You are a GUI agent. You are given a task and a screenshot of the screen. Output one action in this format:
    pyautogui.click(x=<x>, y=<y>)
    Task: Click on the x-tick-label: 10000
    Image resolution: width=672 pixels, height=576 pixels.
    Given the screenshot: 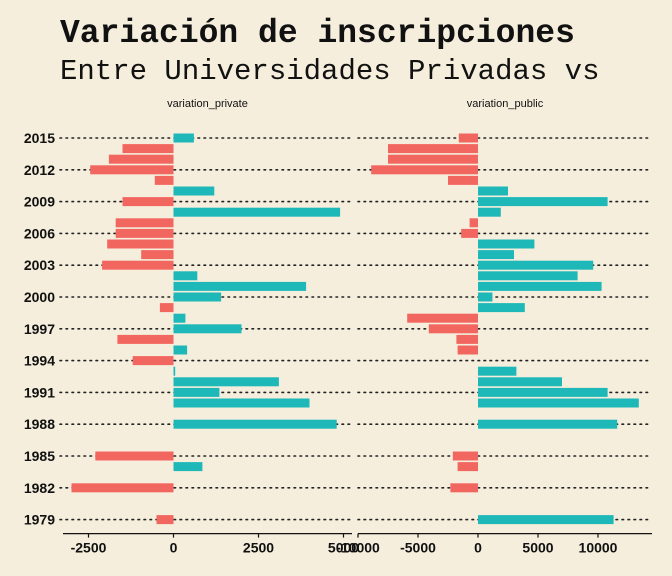 What is the action you would take?
    pyautogui.click(x=598, y=548)
    